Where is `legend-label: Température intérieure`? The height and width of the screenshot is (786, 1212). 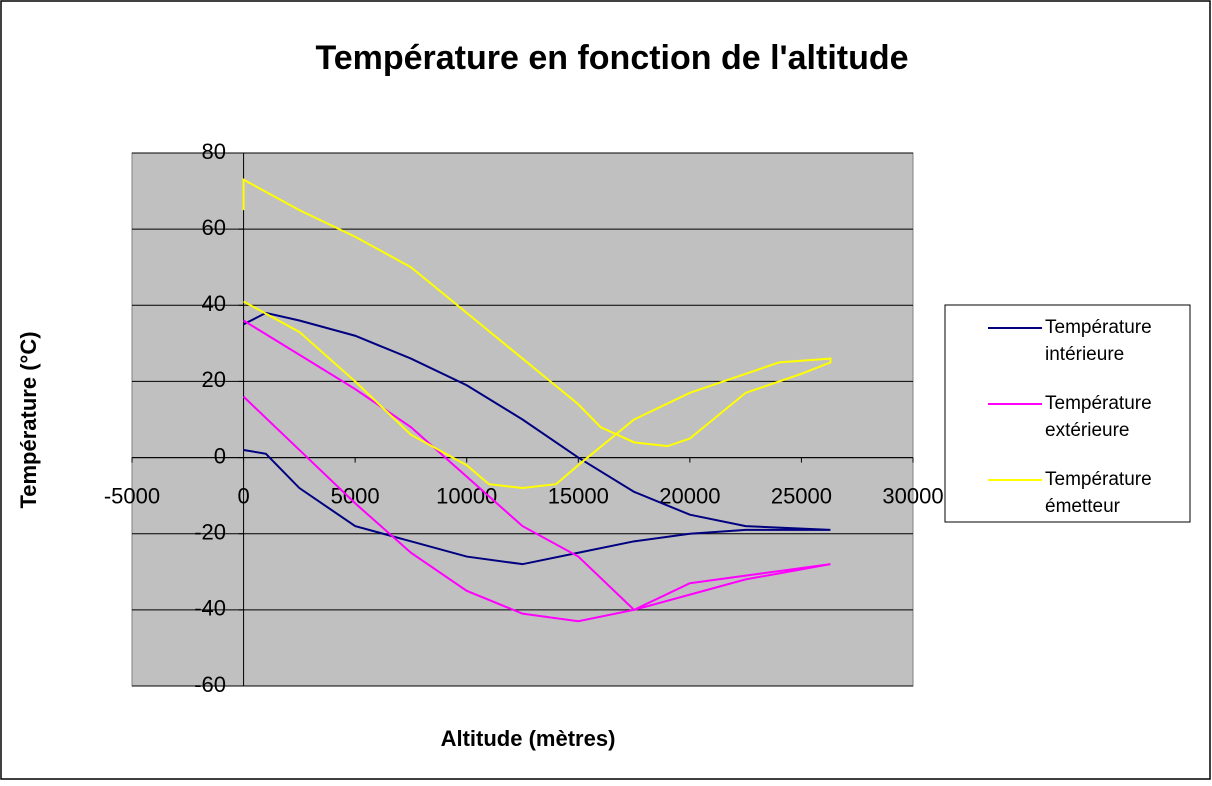 legend-label: Température intérieure is located at coordinates (1101, 341).